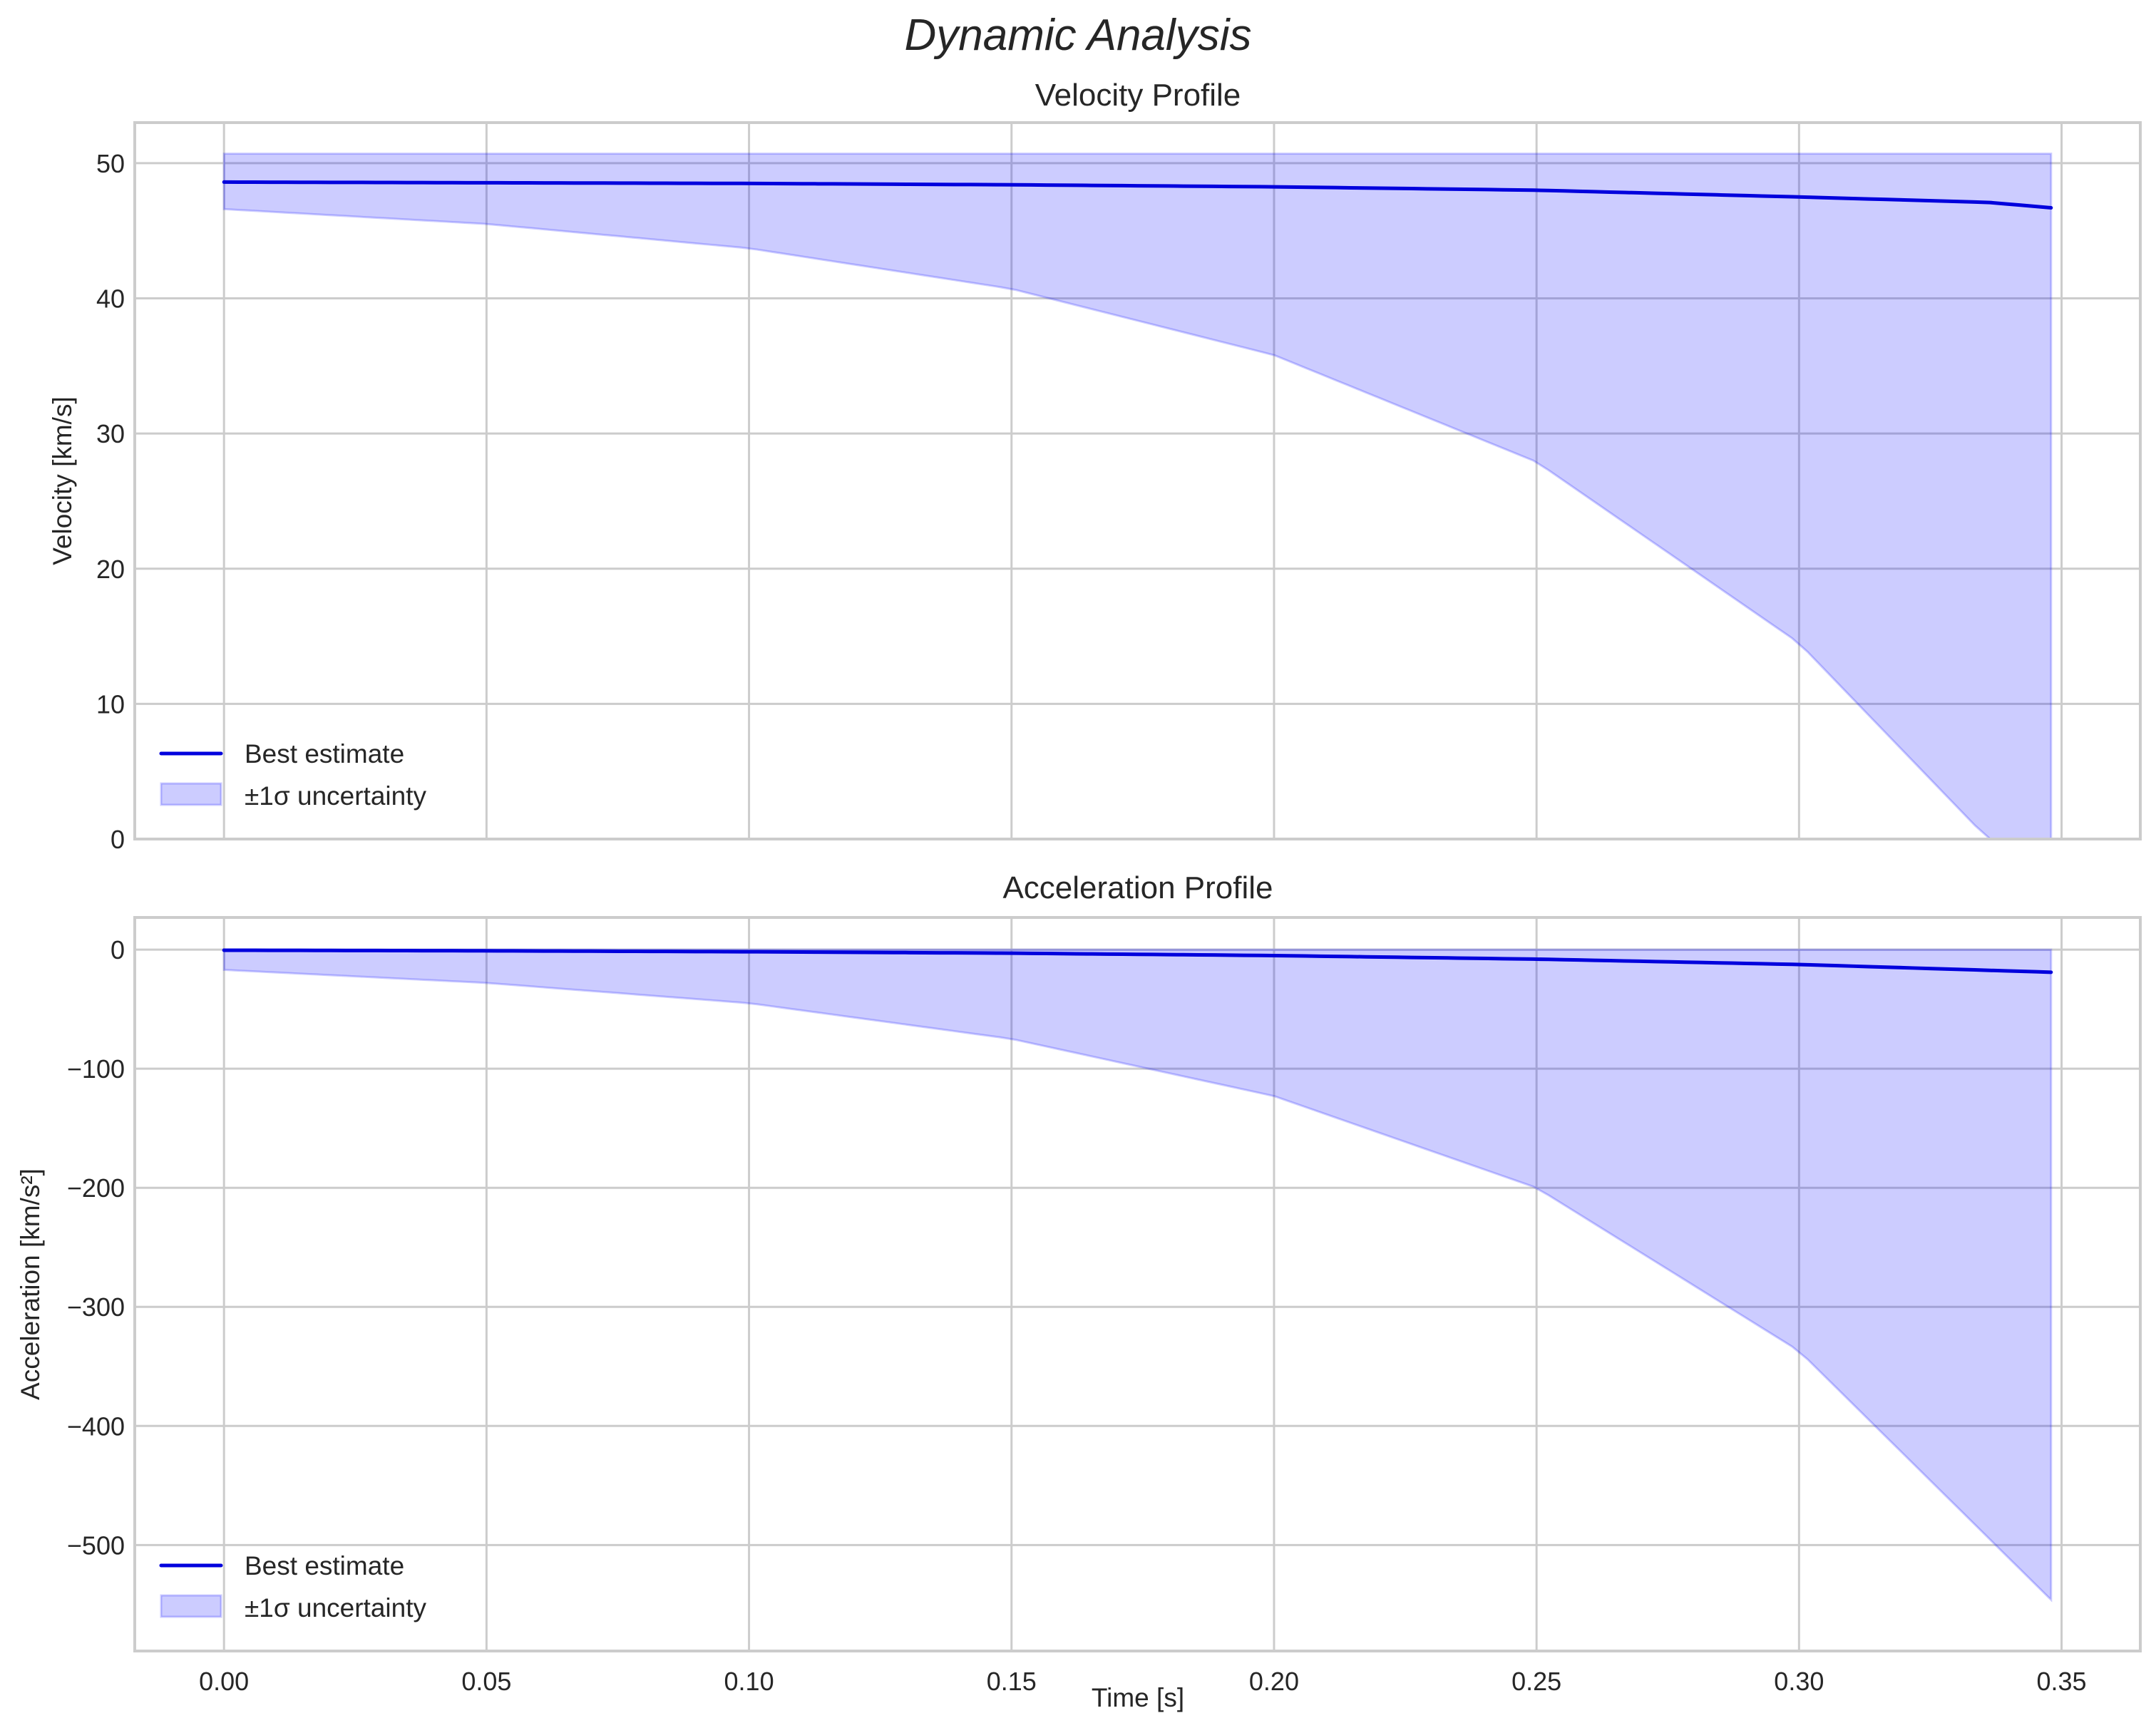 Image resolution: width=2156 pixels, height=1728 pixels. Describe the element at coordinates (1142, 1681) in the screenshot. I see `time-x-ticks: 0.00 0.05 0.10 0.15 0.20 0.25 0.30 0.35` at that location.